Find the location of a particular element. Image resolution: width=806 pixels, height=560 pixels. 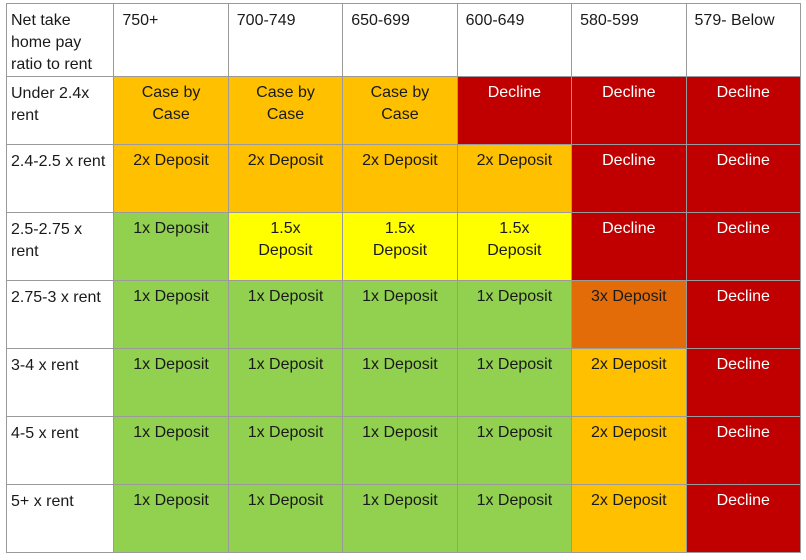

row-label: 3-4 x rent is located at coordinates (60, 382).